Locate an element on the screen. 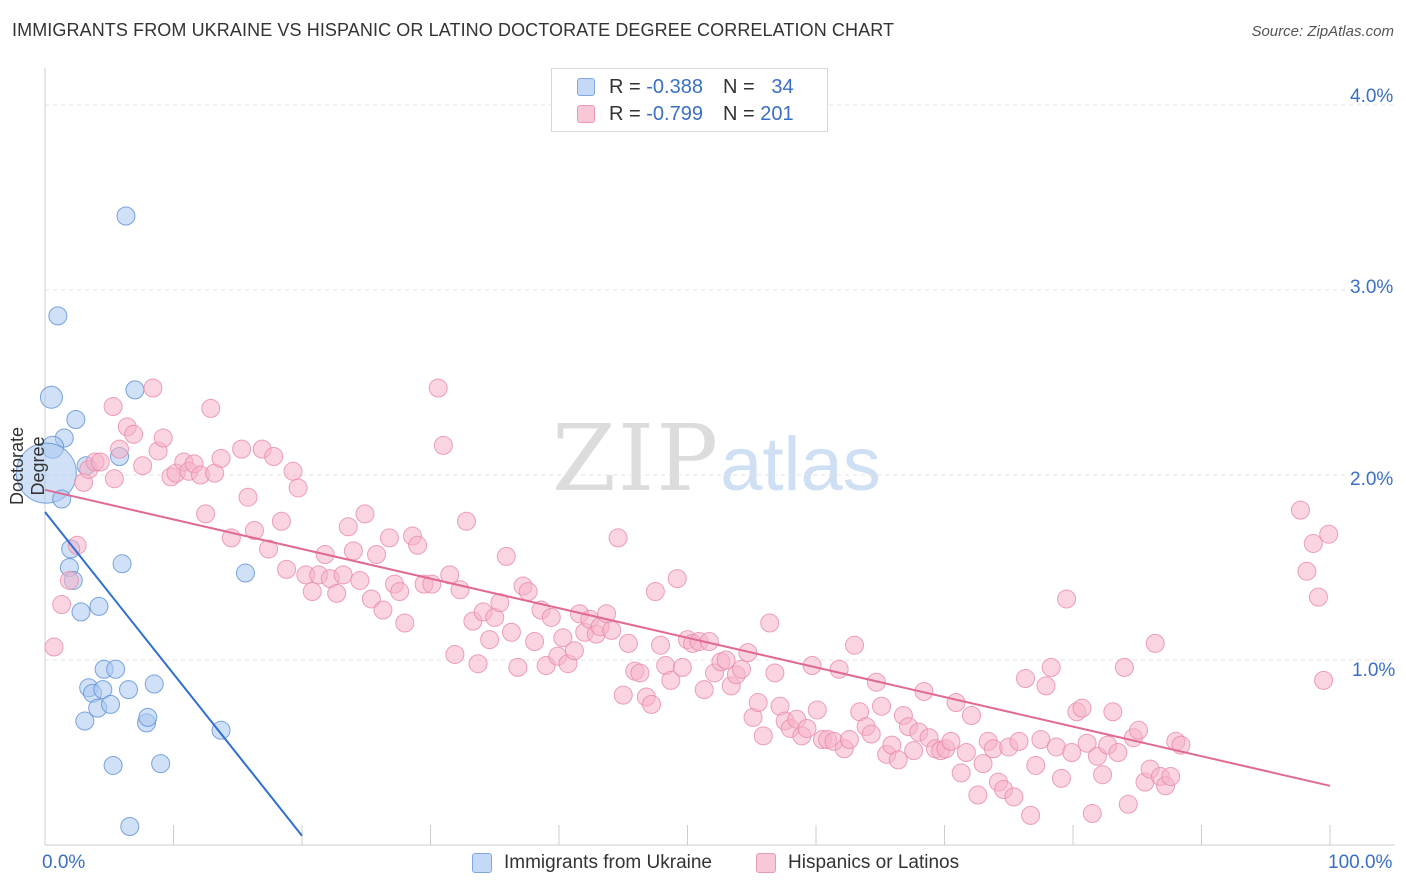 The height and width of the screenshot is (892, 1406). legend-n-label: N = is located at coordinates (738, 113).